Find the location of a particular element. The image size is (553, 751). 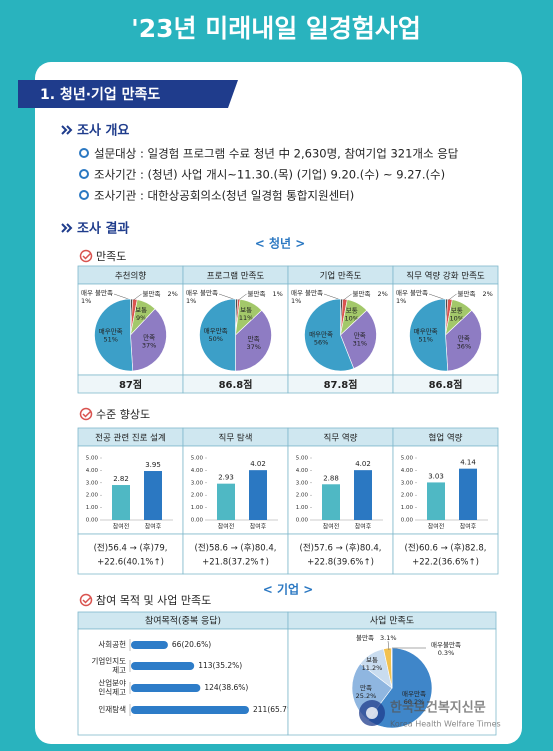

slice-label: 31% is located at coordinates (360, 343).